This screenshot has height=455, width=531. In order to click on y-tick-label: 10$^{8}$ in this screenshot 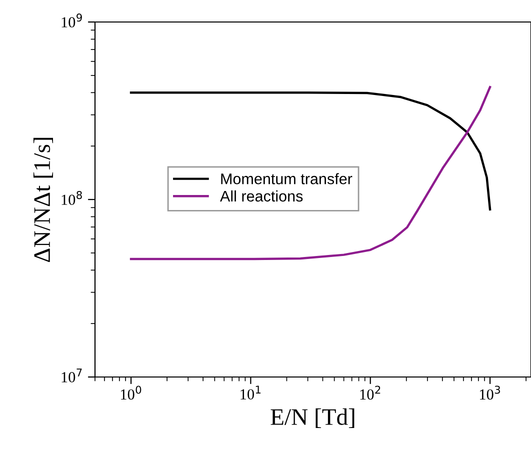, I will do `click(72, 198)`.